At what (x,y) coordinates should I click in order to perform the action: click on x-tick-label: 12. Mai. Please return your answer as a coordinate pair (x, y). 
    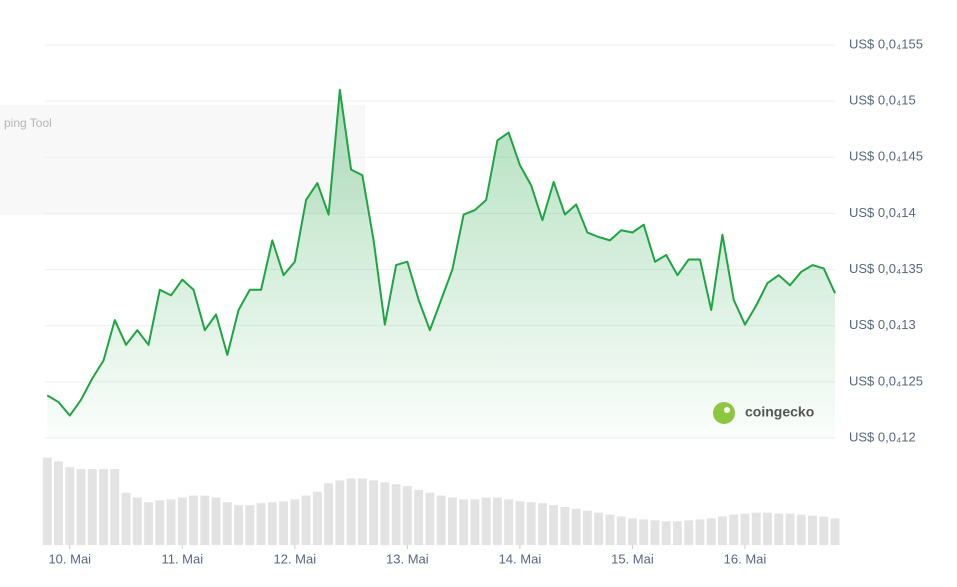
    Looking at the image, I should click on (295, 558).